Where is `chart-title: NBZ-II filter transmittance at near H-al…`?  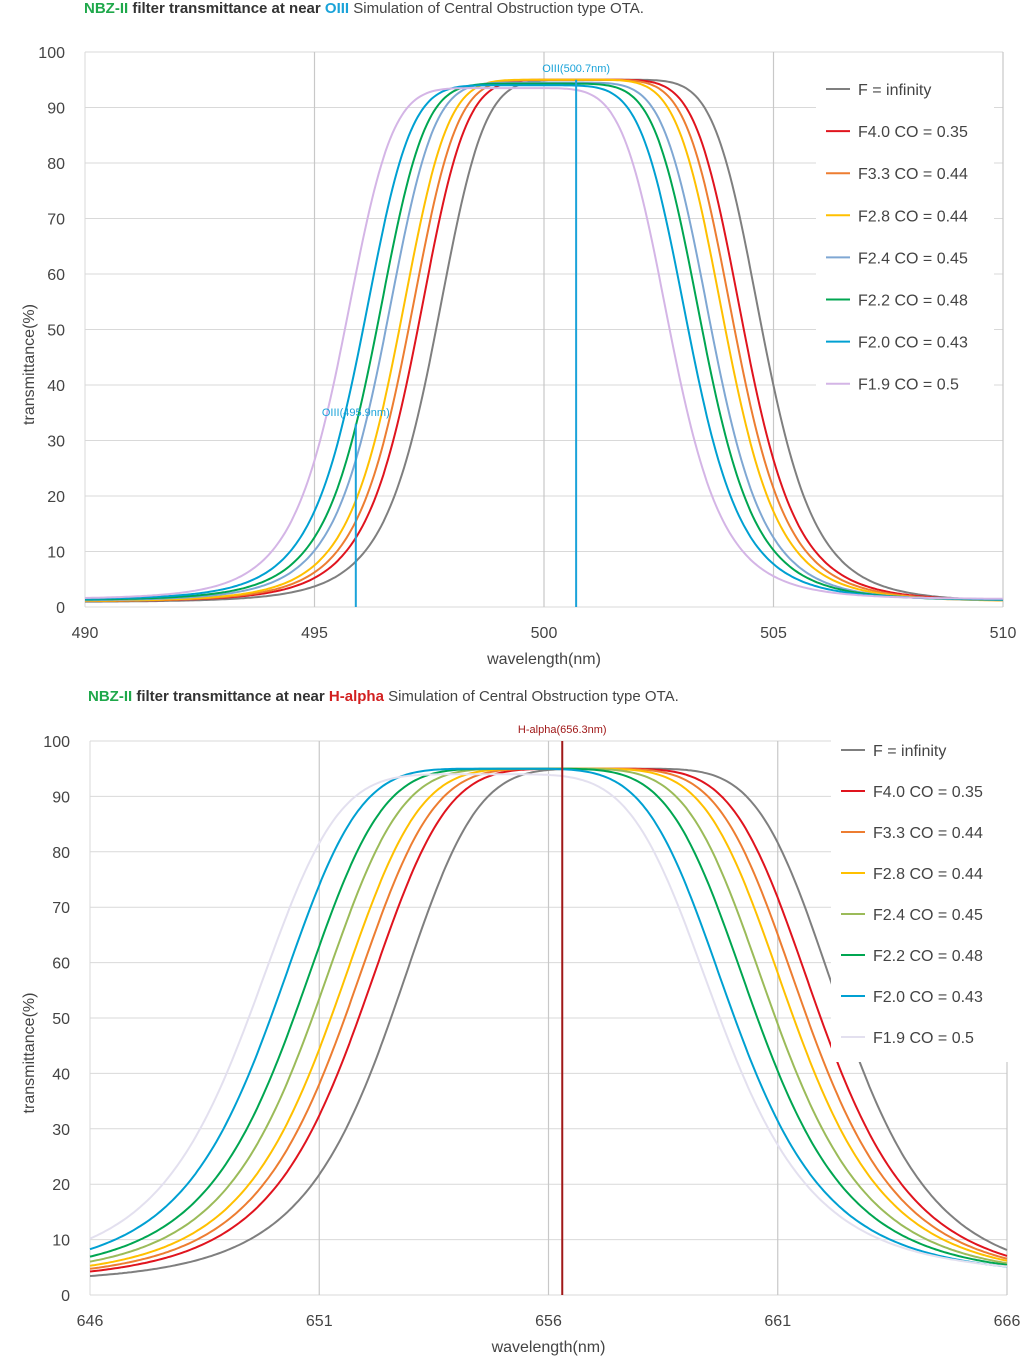 chart-title: NBZ-II filter transmittance at near H-al… is located at coordinates (383, 696).